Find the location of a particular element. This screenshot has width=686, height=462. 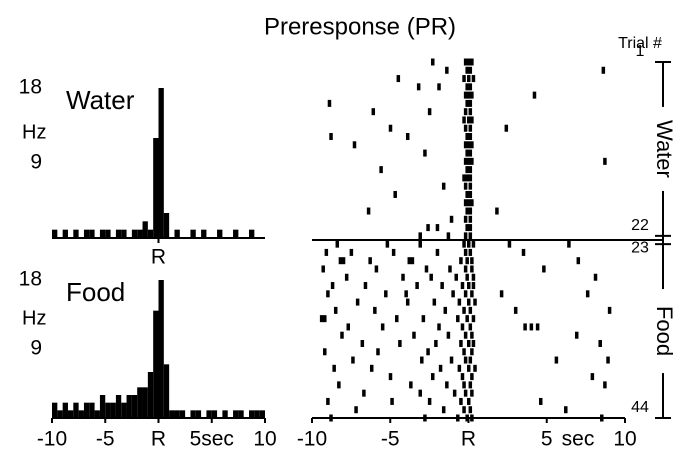

group-label-bg is located at coordinates (664, 331).